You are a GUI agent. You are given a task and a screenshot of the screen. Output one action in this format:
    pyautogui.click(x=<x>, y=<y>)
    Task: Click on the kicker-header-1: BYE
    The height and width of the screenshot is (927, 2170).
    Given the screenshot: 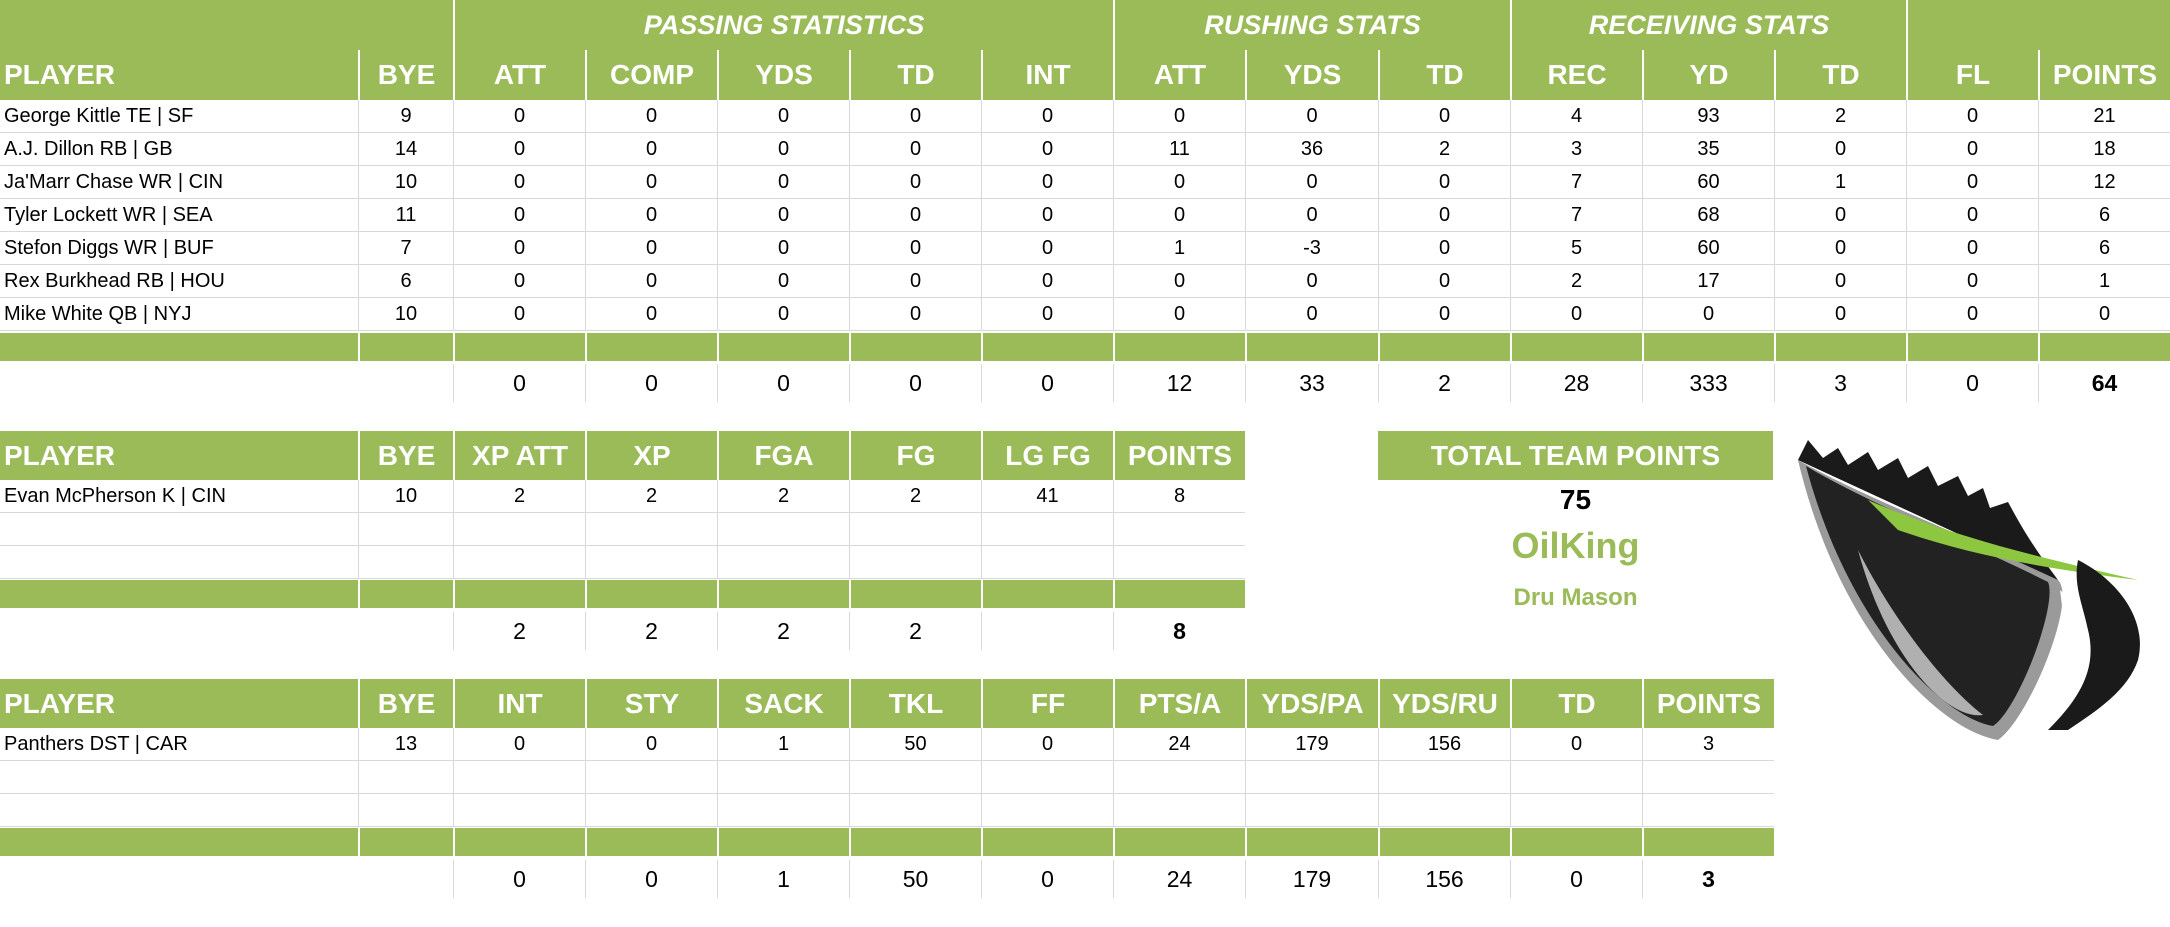 What is the action you would take?
    pyautogui.click(x=405, y=455)
    